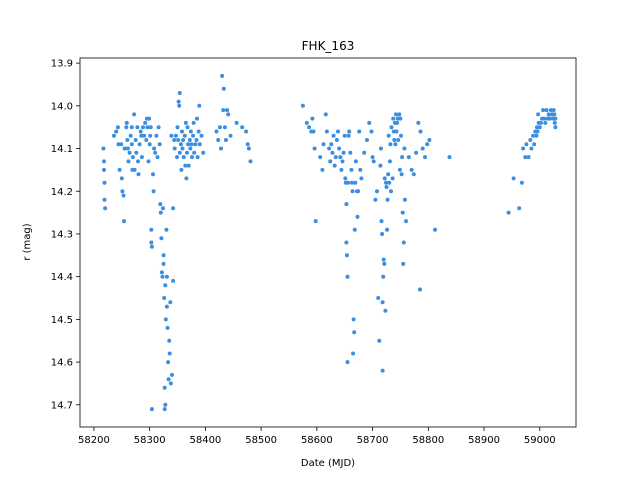  I want to click on y-axis: 13.9 14.0 14.1 14.2 14.3 14.4 14.5 14.6 14.7, so click(65, 235).